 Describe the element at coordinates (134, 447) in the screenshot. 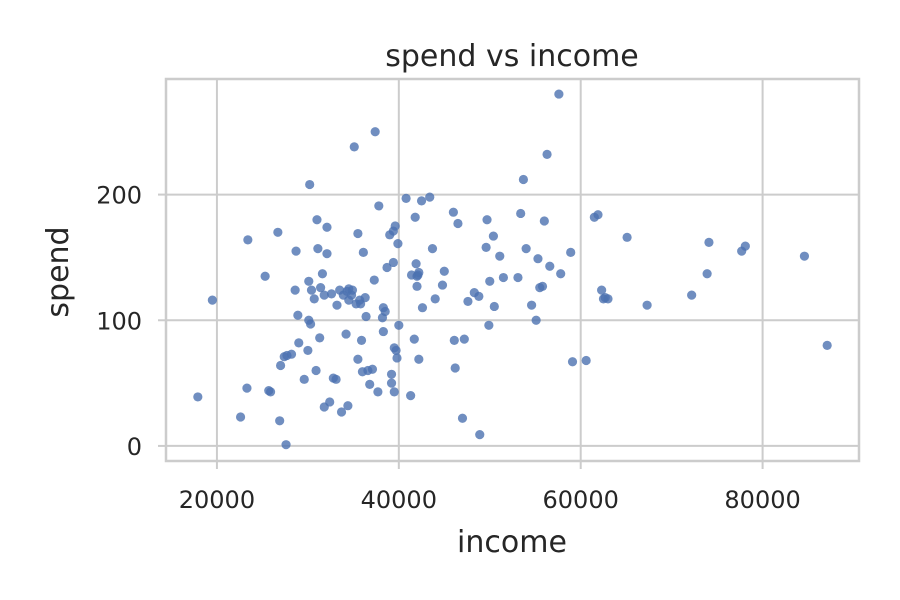

I see `y-tick-label: 0` at that location.